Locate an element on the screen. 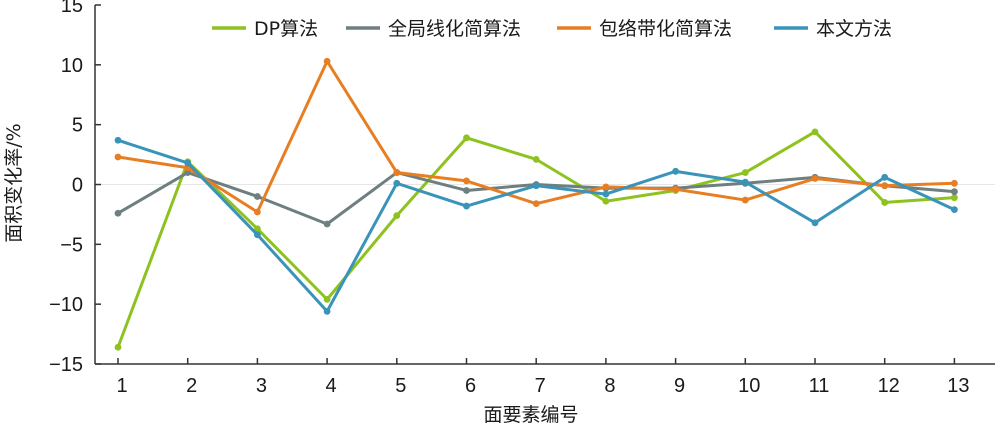  x-tick-label: 13 is located at coordinates (958, 386).